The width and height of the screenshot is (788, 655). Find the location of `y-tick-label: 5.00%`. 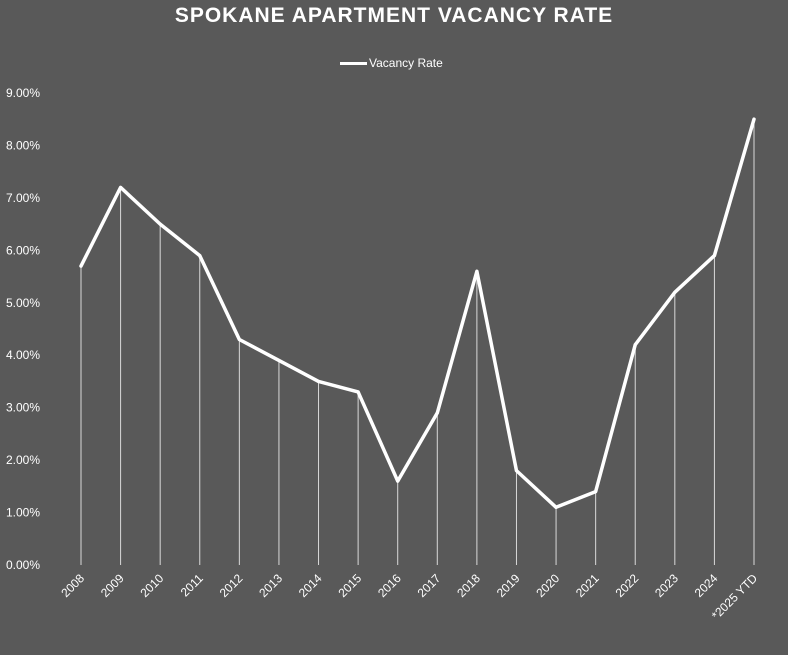

y-tick-label: 5.00% is located at coordinates (23, 303).